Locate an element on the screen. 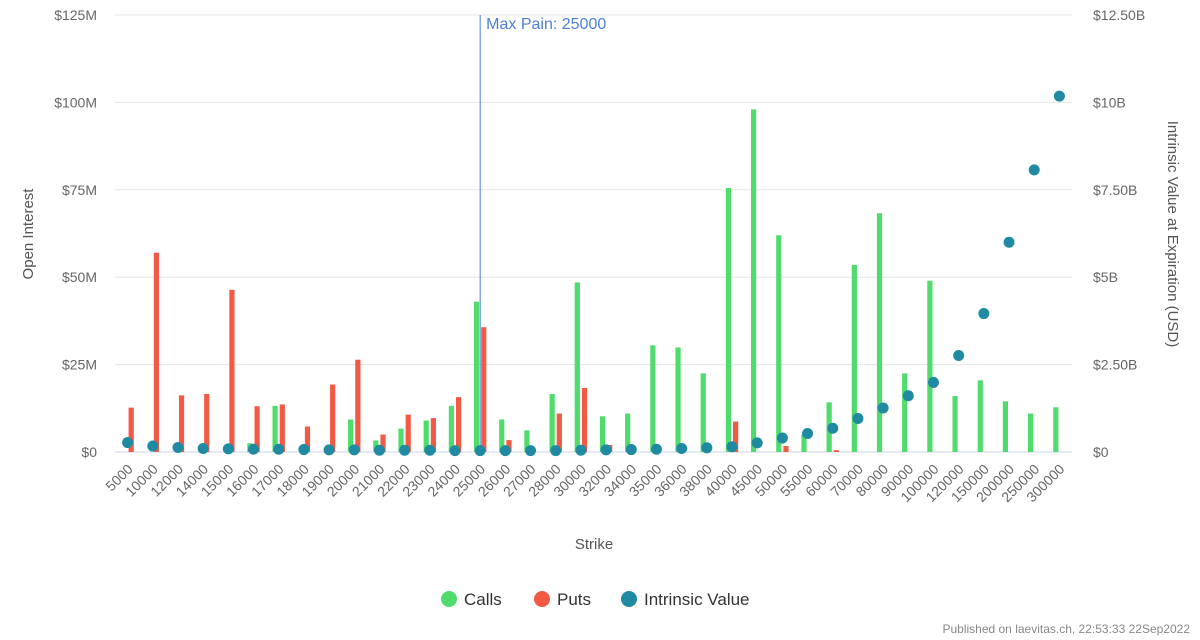 Image resolution: width=1200 pixels, height=640 pixels. legend-intrinsic-value: Intrinsic Value is located at coordinates (685, 599).